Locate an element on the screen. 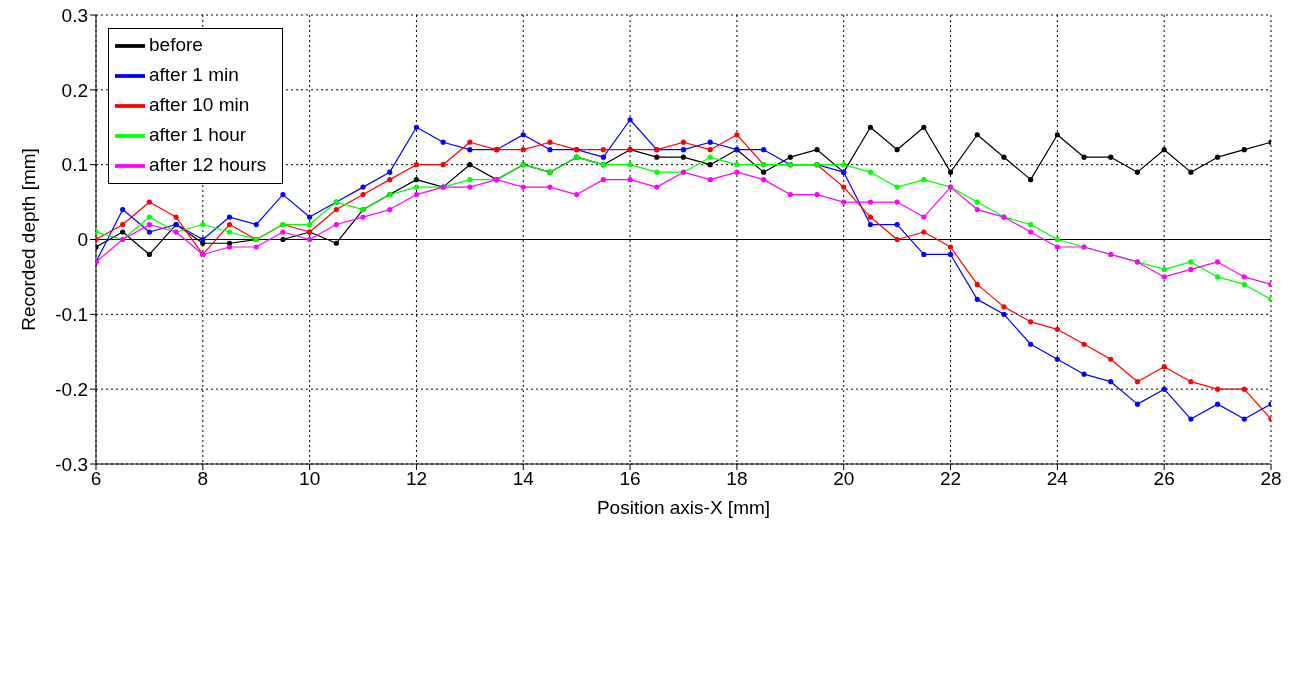 This screenshot has width=1299, height=686. y-tick-label: 0.2 is located at coordinates (74, 90).